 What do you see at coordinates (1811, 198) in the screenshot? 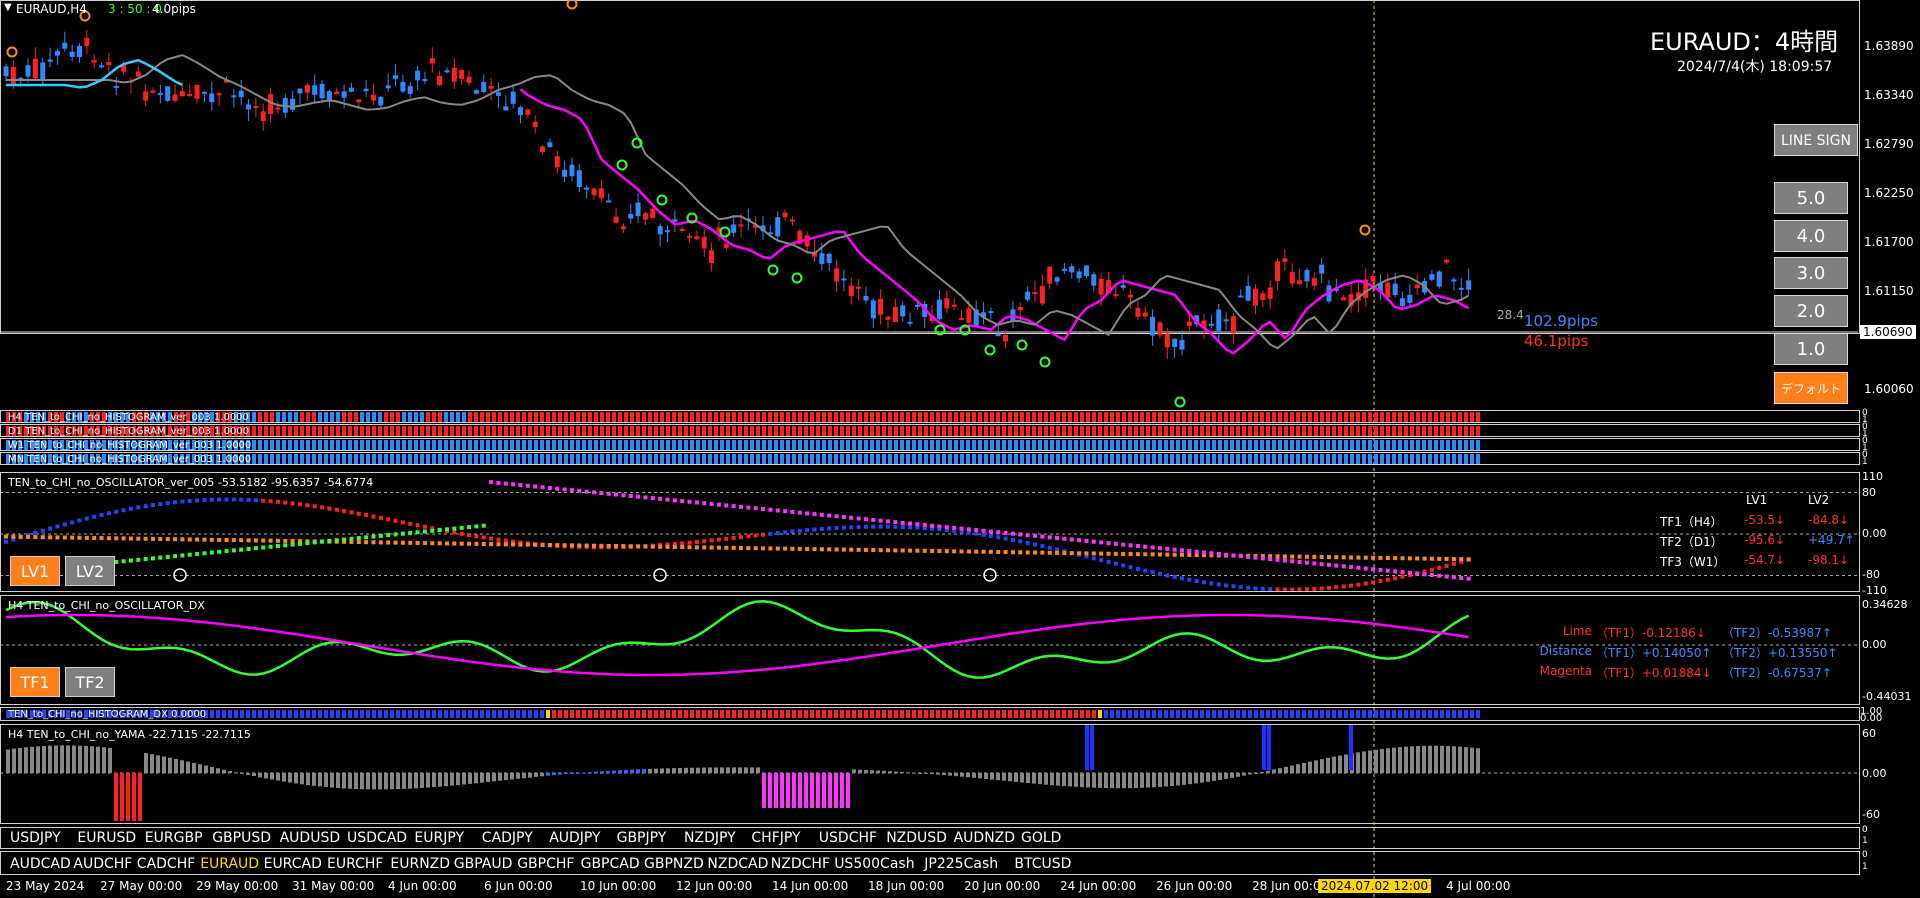
I see `level-5-button: 5.0` at bounding box center [1811, 198].